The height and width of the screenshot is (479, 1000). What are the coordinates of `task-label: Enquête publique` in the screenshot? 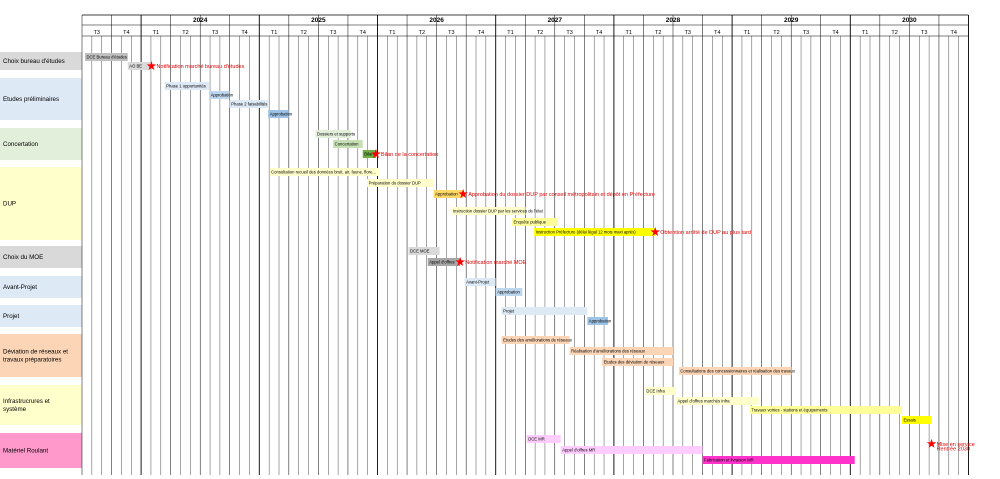 It's located at (529, 222).